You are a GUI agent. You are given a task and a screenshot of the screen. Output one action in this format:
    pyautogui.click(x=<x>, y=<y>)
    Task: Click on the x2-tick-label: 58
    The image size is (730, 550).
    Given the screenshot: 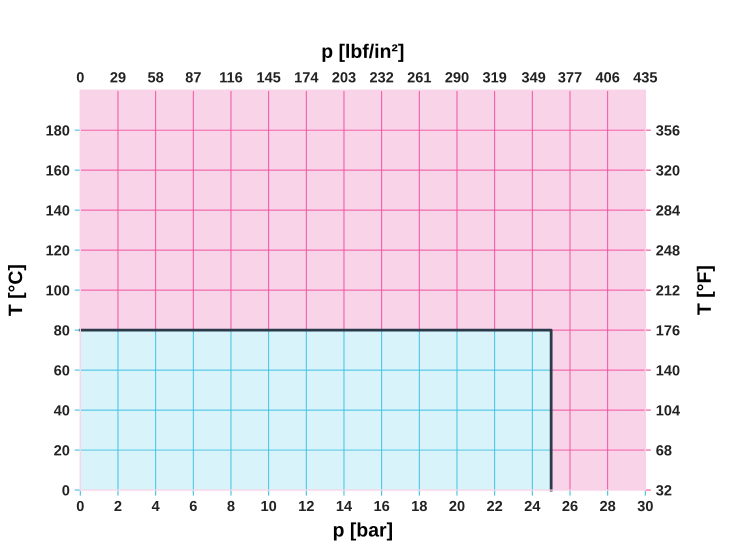 What is the action you would take?
    pyautogui.click(x=156, y=77)
    